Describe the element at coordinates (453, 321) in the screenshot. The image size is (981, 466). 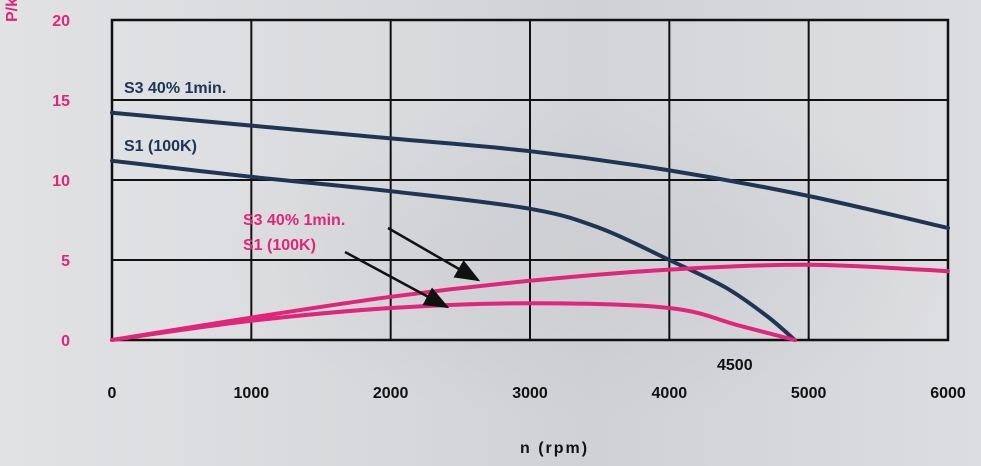
I see `series-s1-torque` at that location.